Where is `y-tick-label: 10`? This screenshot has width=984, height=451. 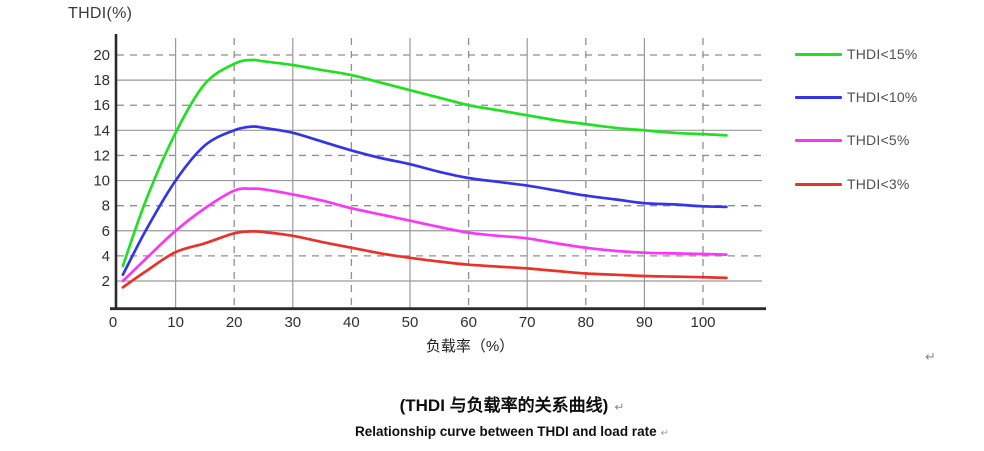
y-tick-label: 10 is located at coordinates (101, 181).